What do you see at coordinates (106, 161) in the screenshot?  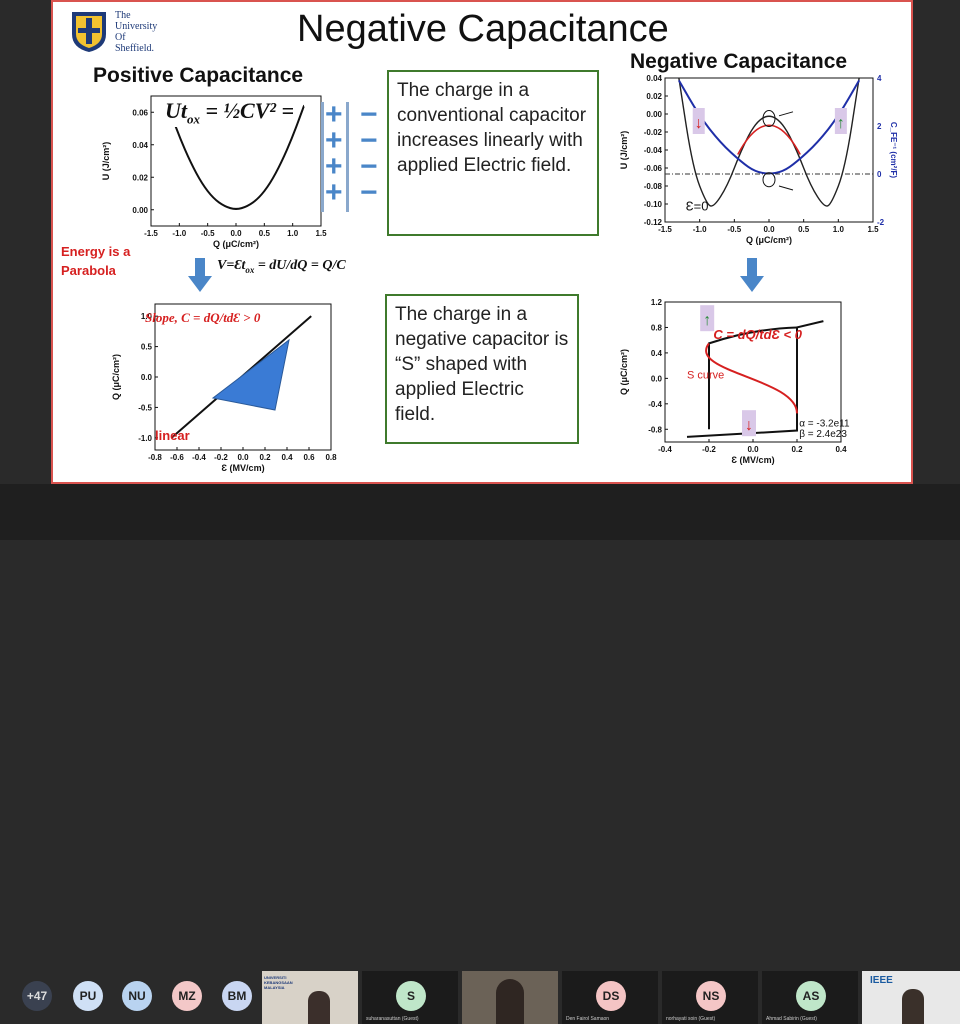 I see `y-axis-label: U (J/cm²)` at bounding box center [106, 161].